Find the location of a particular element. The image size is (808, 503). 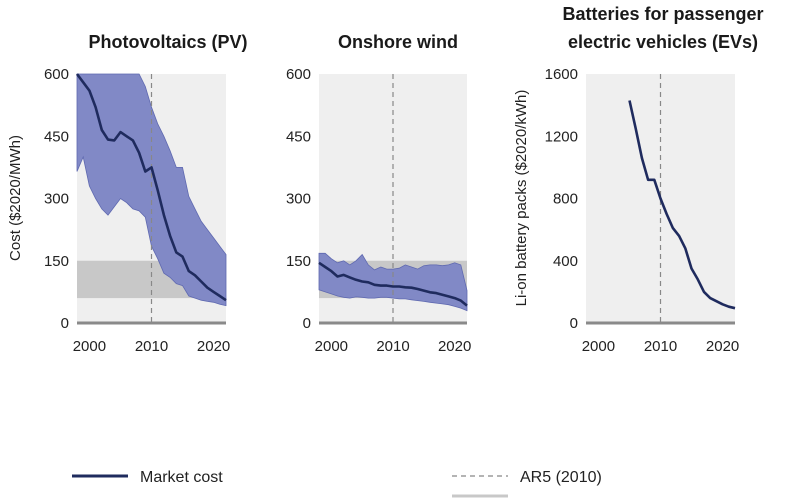

chart-title: Photovoltaics (PV) is located at coordinates (167, 42).